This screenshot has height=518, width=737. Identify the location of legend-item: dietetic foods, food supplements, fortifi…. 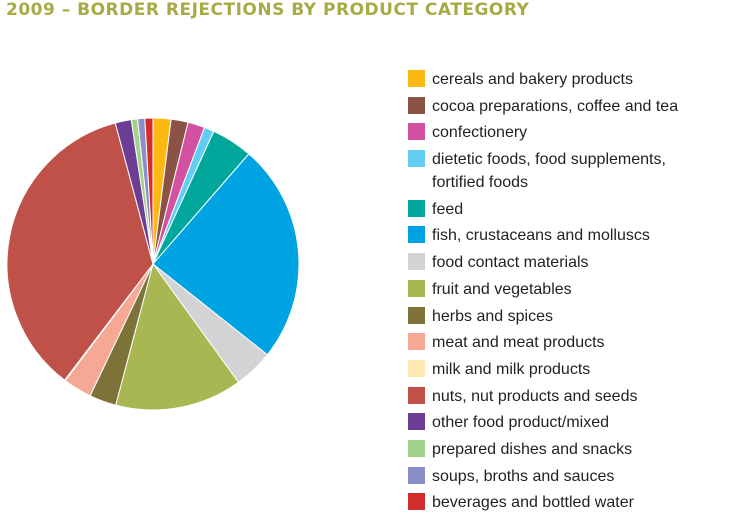
(568, 171).